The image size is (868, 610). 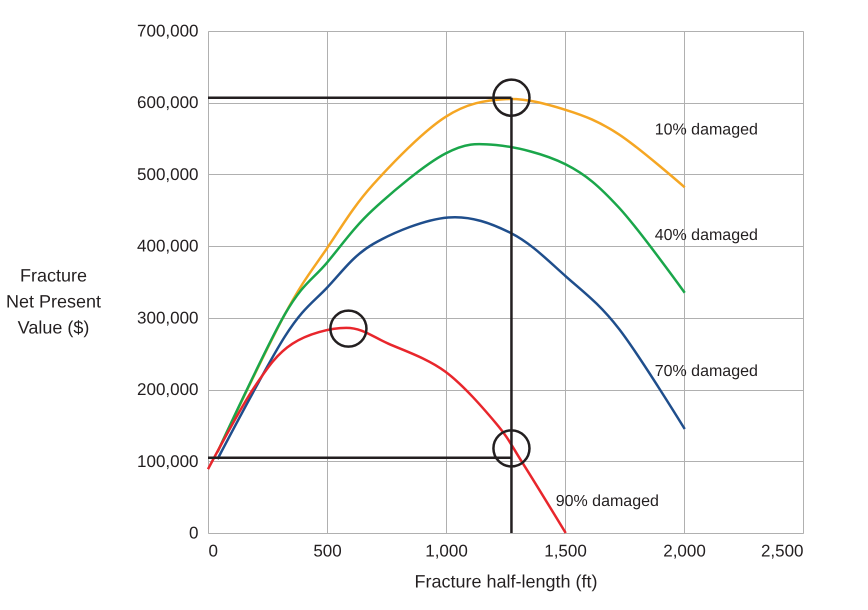 I want to click on x-tick-label: 2,500, so click(x=782, y=551).